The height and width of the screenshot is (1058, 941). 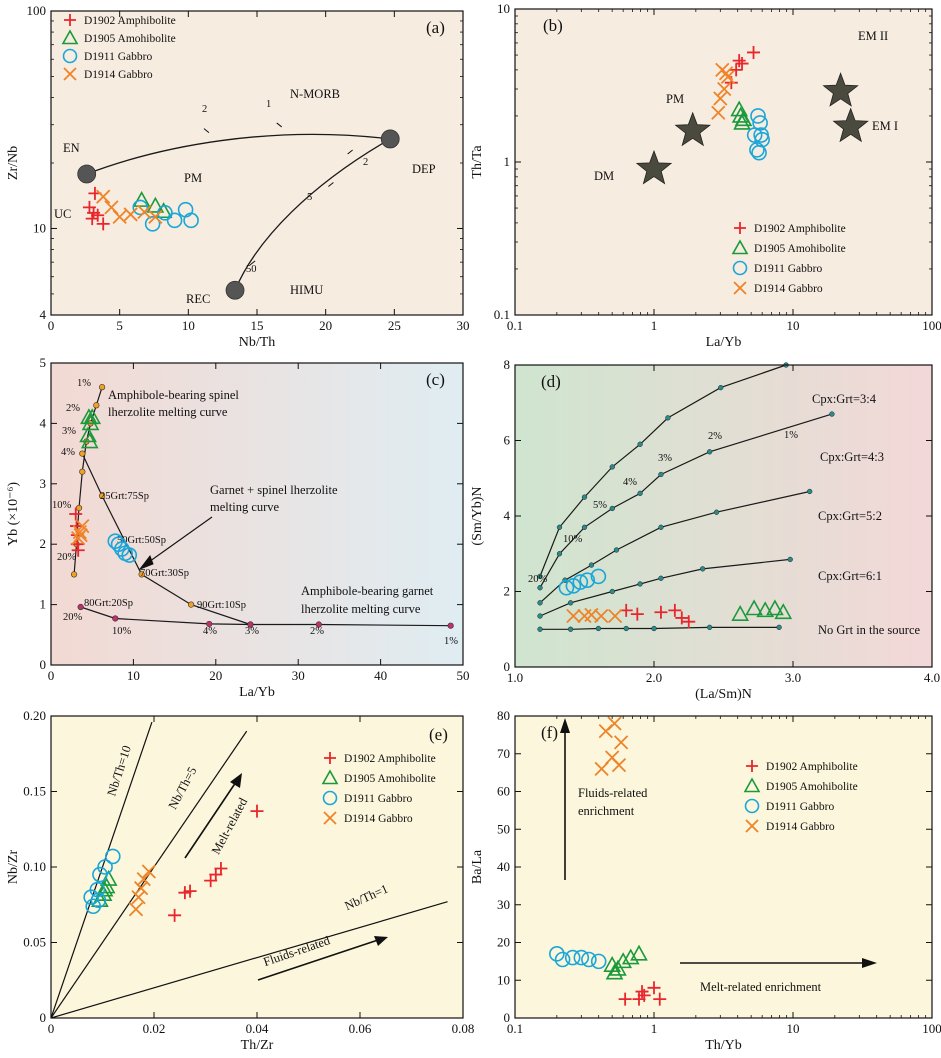 What do you see at coordinates (793, 677) in the screenshot?
I see `x-tick-label: 3.0` at bounding box center [793, 677].